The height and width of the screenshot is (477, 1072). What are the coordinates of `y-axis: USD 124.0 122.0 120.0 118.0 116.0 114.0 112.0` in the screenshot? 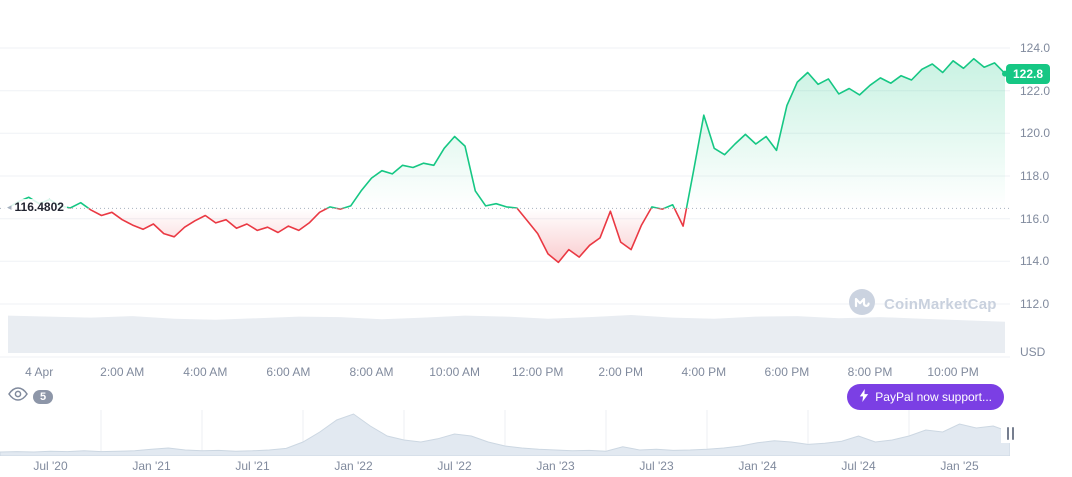 It's located at (1041, 238).